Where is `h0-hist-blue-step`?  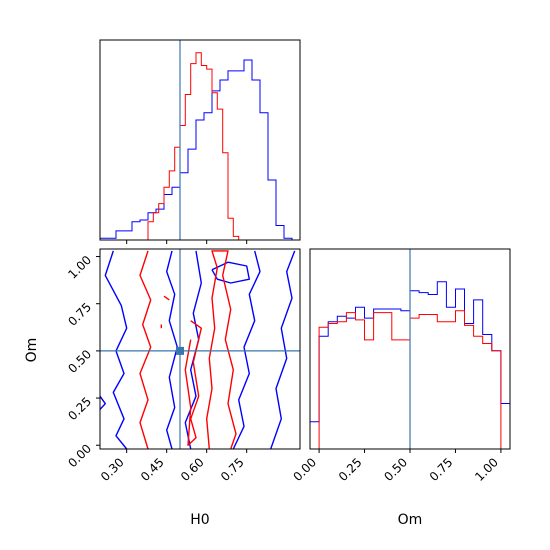 h0-hist-blue-step is located at coordinates (199, 150).